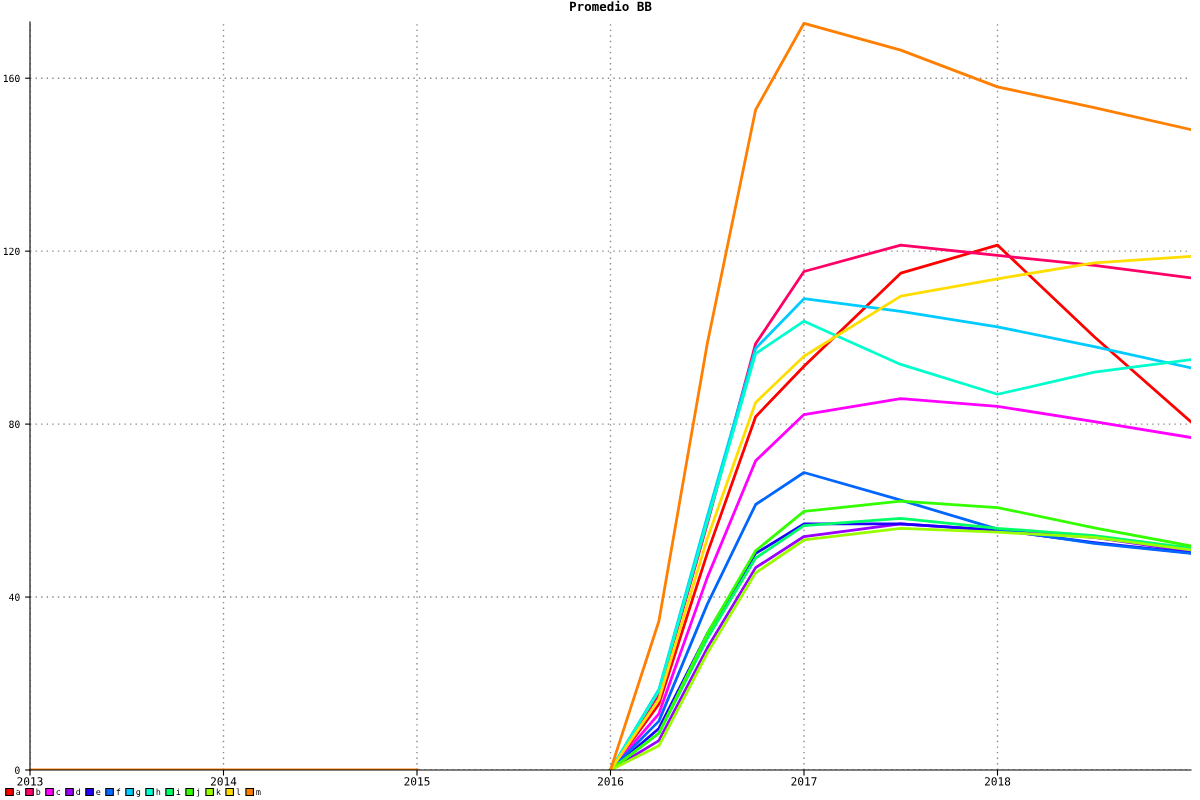 This screenshot has height=800, width=1200. Describe the element at coordinates (611, 6) in the screenshot. I see `chart-title: Promedio BB` at that location.